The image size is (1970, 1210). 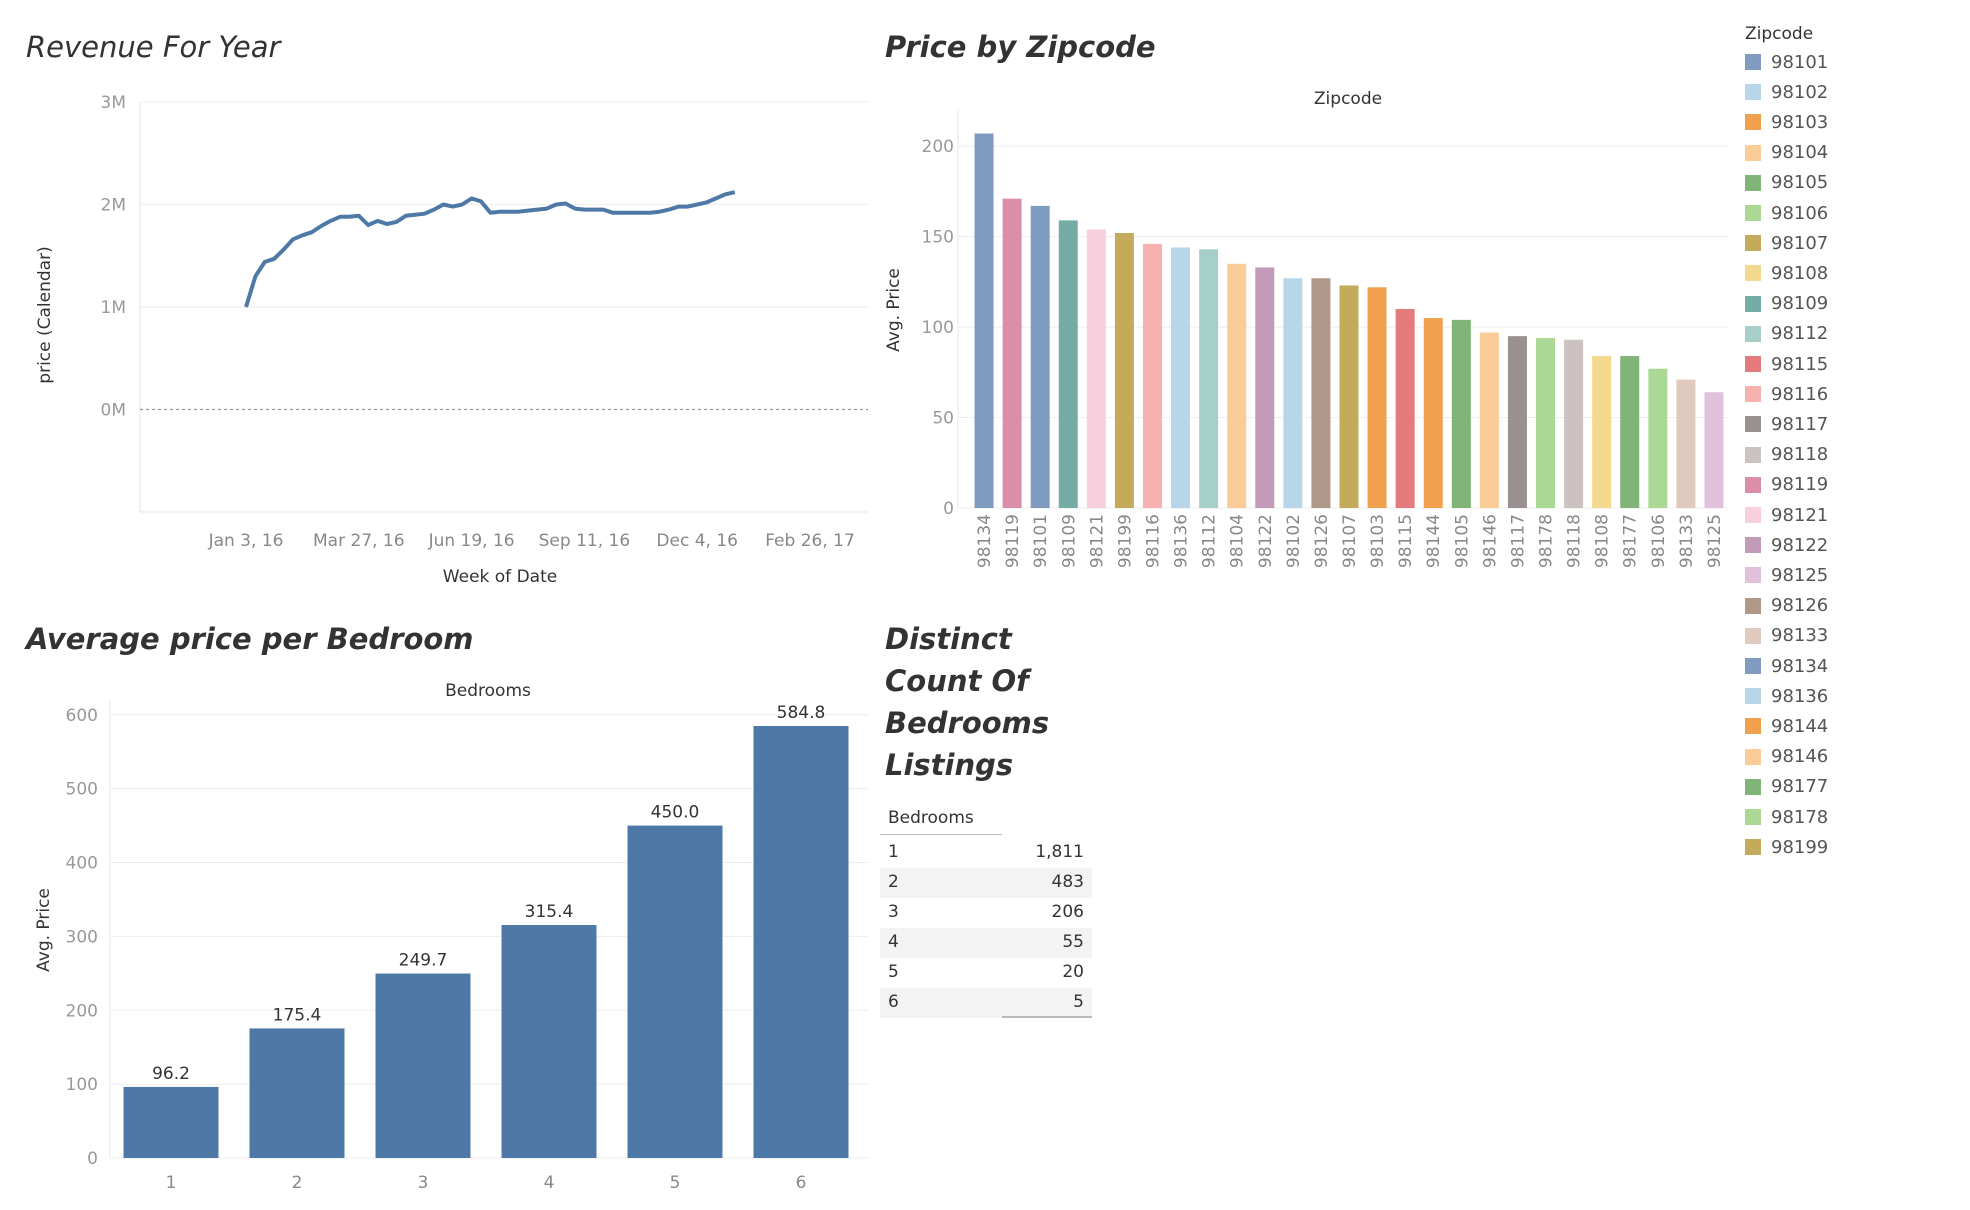 I want to click on zipcode-x-tick-label: 98199, so click(x=1125, y=541).